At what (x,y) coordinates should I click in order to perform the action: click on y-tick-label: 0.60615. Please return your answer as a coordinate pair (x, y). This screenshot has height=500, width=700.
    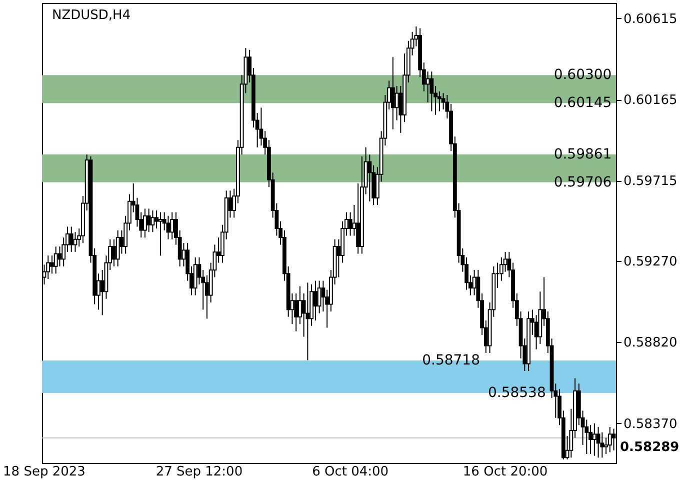
    Looking at the image, I should click on (651, 19).